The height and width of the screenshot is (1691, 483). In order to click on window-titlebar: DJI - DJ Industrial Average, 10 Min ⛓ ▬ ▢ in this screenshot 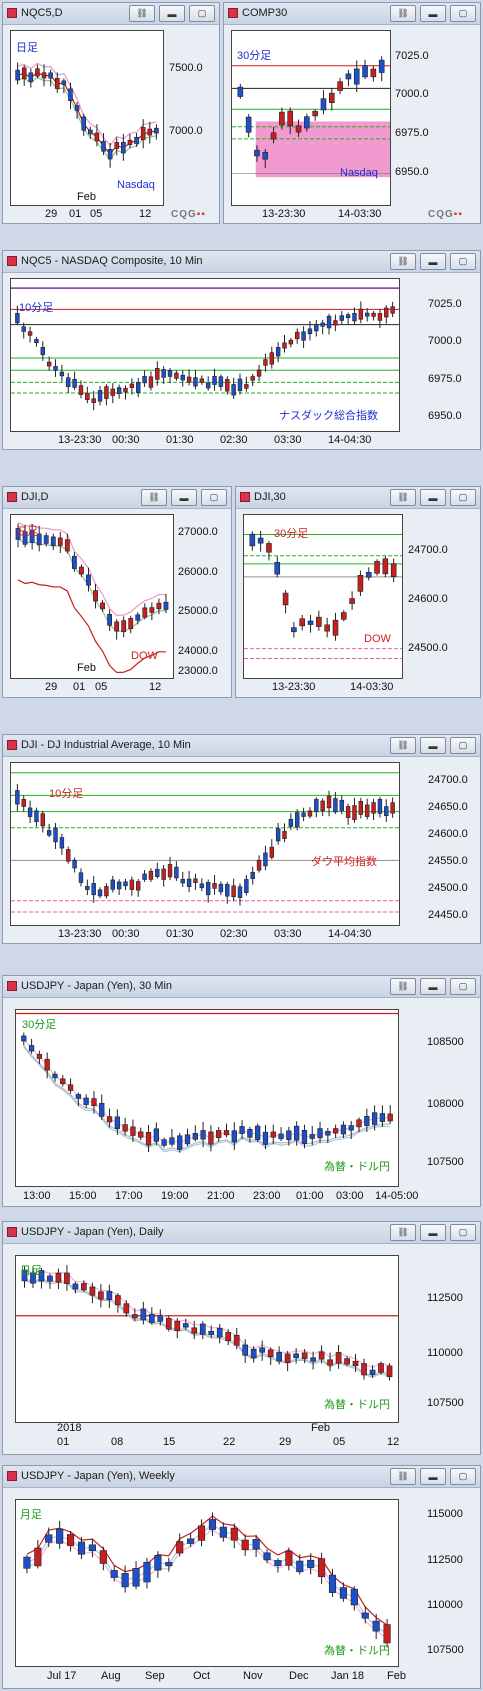, I will do `click(241, 746)`.